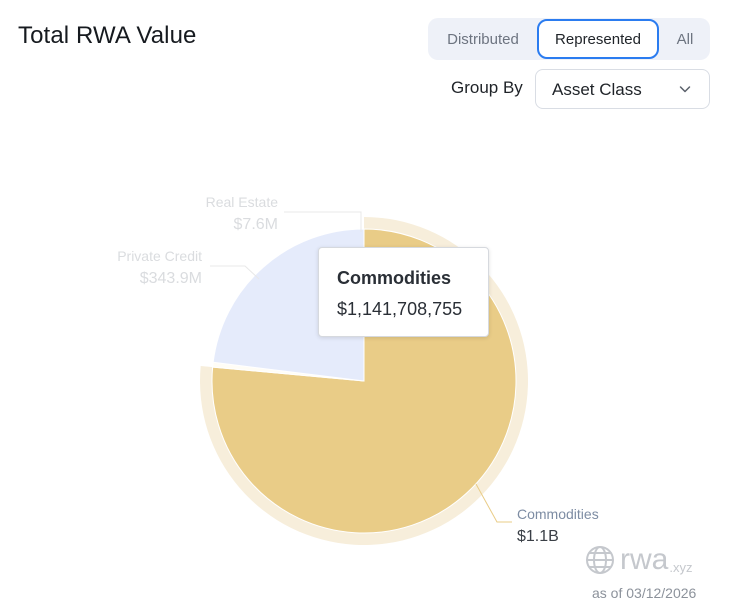 Image resolution: width=736 pixels, height=611 pixels. What do you see at coordinates (598, 39) in the screenshot?
I see `represented-tab: Represented` at bounding box center [598, 39].